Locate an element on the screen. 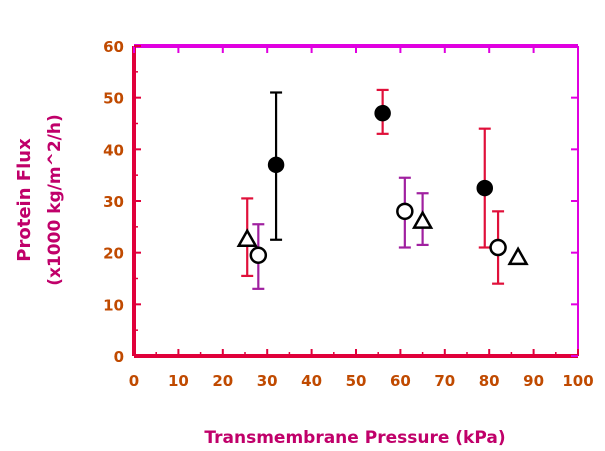 The height and width of the screenshot is (451, 605). y-tick-label: 20 is located at coordinates (113, 254).